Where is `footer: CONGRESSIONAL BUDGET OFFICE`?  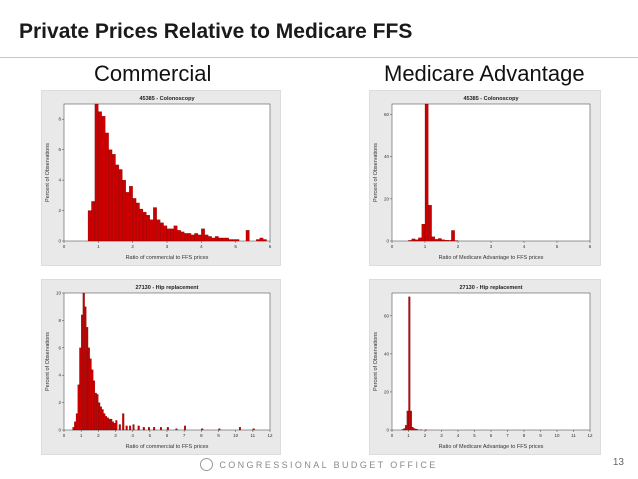
footer: CONGRESSIONAL BUDGET OFFICE is located at coordinates (319, 465).